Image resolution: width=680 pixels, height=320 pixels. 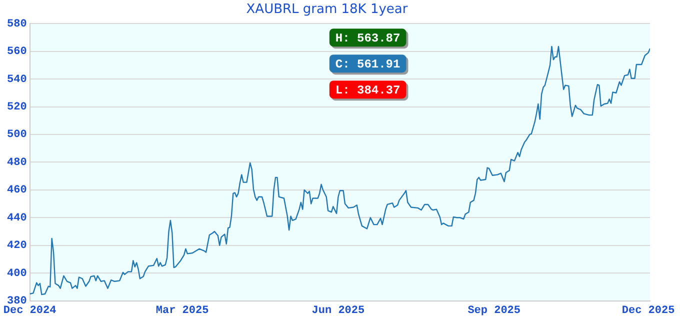 What do you see at coordinates (494, 311) in the screenshot?
I see `x-tick-label: Sep 2025` at bounding box center [494, 311].